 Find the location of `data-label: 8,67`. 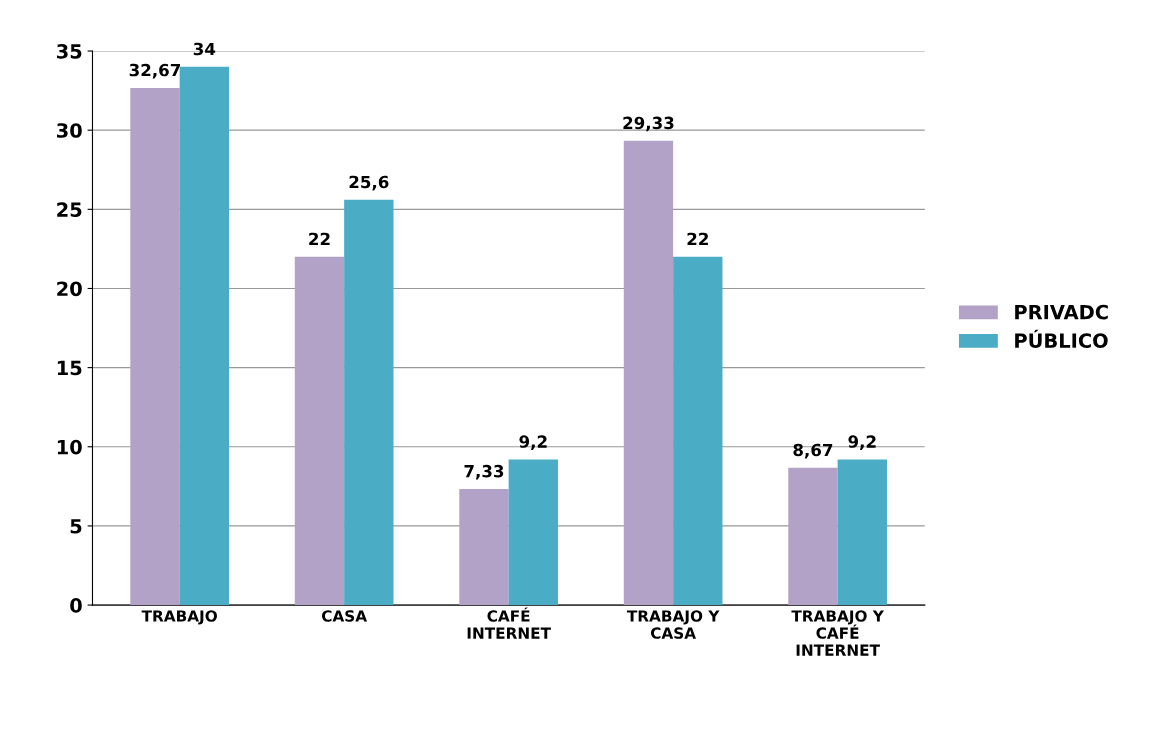

data-label: 8,67 is located at coordinates (813, 451).